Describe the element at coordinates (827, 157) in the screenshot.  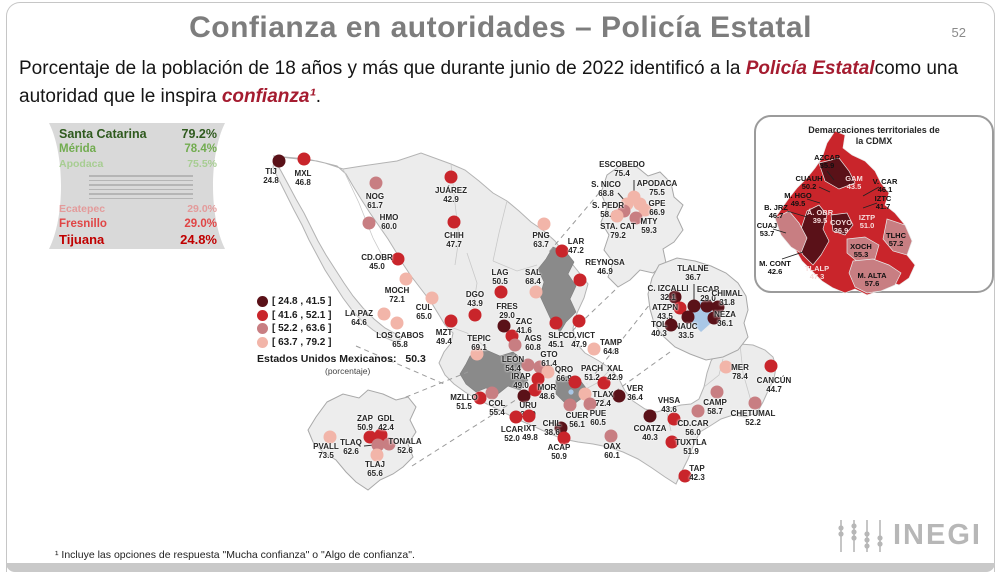
I see `cdmx-label-name: AZCAP` at that location.